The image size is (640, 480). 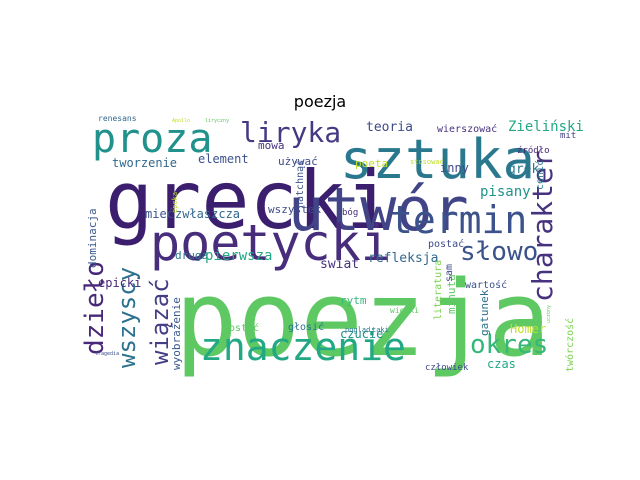 What do you see at coordinates (404, 310) in the screenshot?
I see `word-56: wielki` at bounding box center [404, 310].